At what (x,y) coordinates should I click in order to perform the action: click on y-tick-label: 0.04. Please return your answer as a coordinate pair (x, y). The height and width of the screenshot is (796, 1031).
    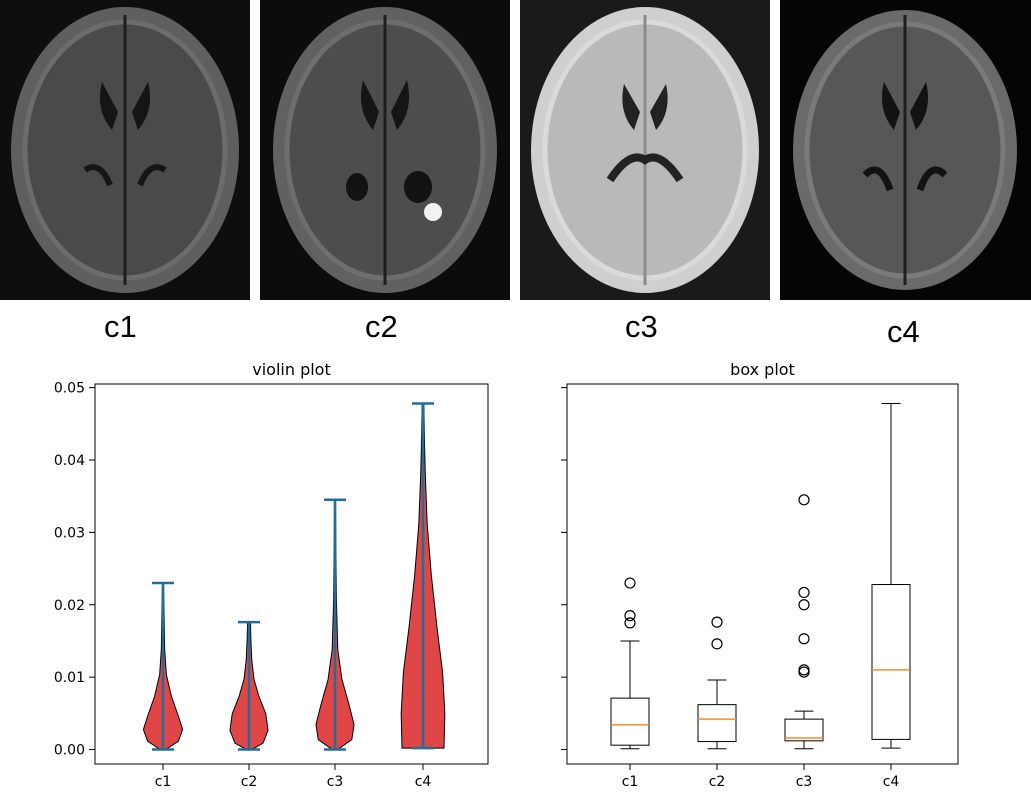
    Looking at the image, I should click on (69, 461).